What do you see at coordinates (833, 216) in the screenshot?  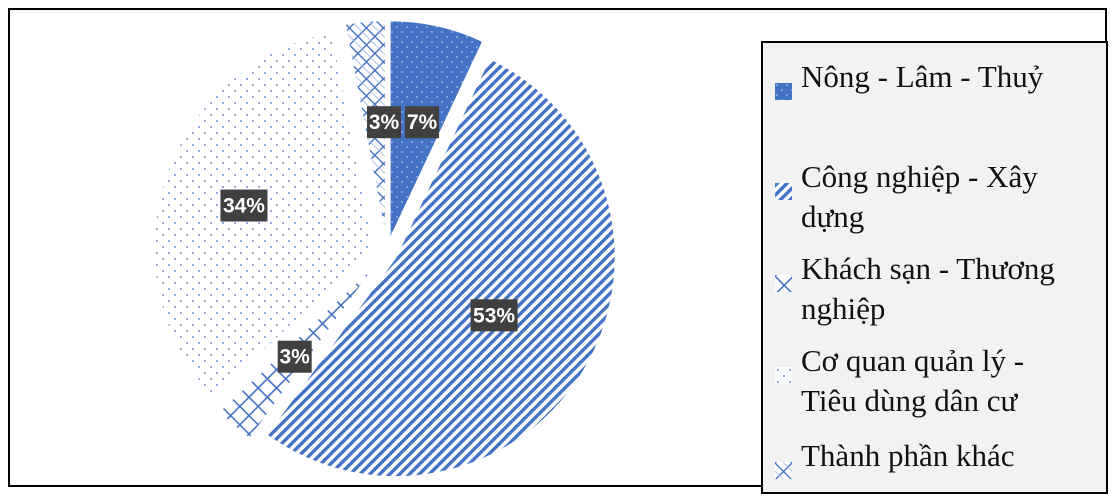 I see `legend-label: dựng` at bounding box center [833, 216].